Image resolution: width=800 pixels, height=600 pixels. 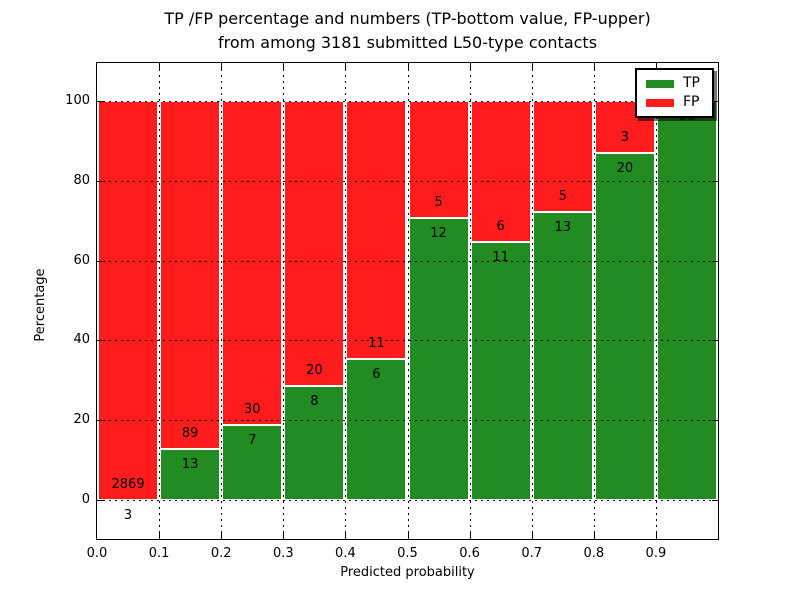 I want to click on y-axis-label: Percentage, so click(x=40, y=305).